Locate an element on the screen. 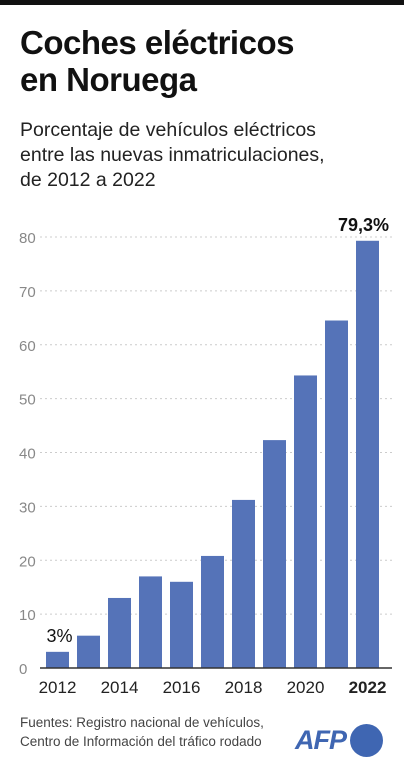 This screenshot has width=404, height=768. x-tick-label-2022: 2022 is located at coordinates (368, 687).